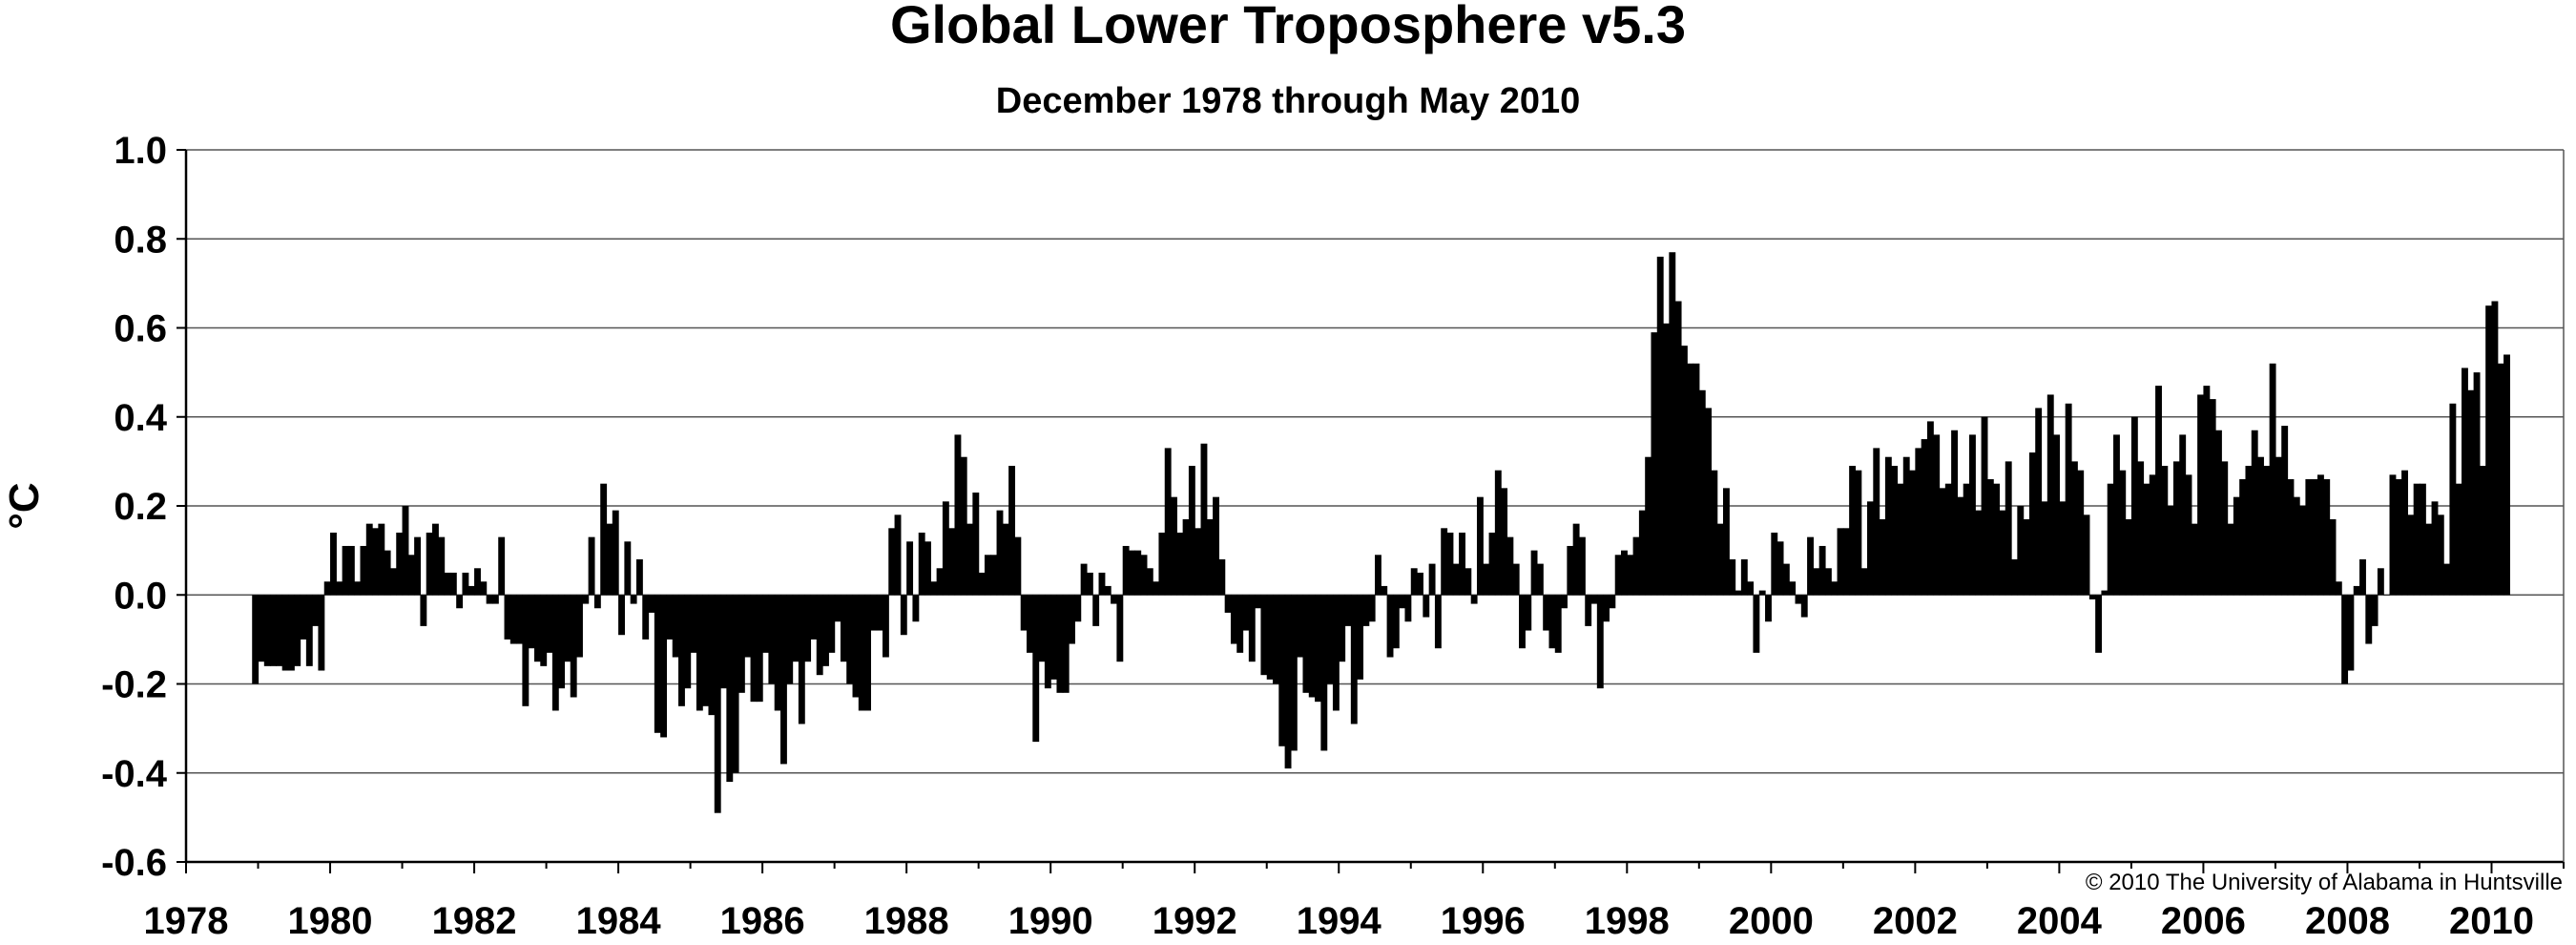  I want to click on x-tick-label: 2000, so click(1771, 921).